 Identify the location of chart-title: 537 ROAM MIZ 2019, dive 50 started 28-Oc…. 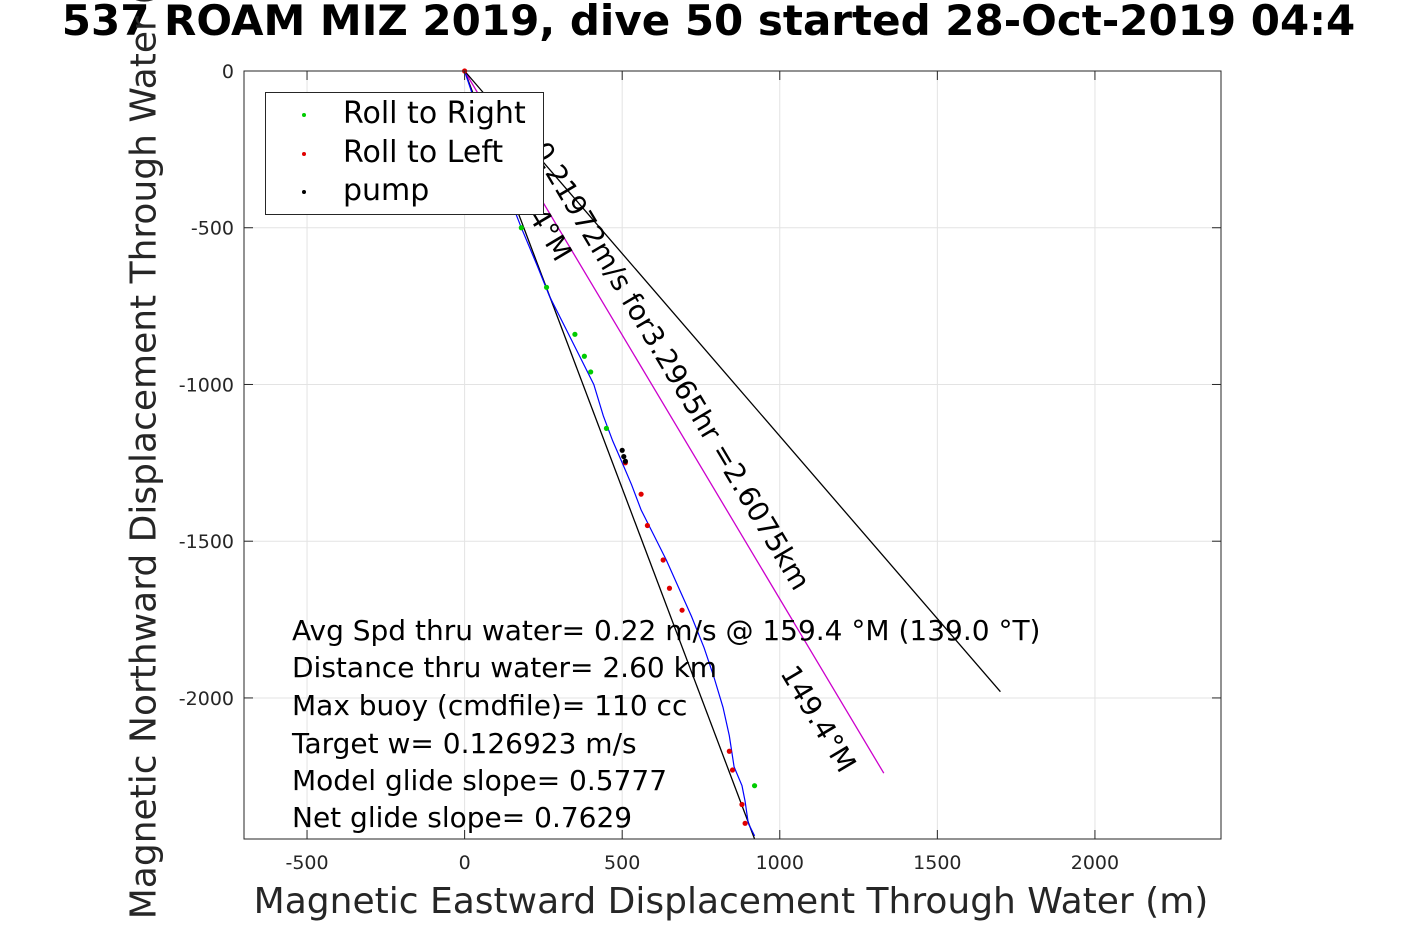
(708, 22).